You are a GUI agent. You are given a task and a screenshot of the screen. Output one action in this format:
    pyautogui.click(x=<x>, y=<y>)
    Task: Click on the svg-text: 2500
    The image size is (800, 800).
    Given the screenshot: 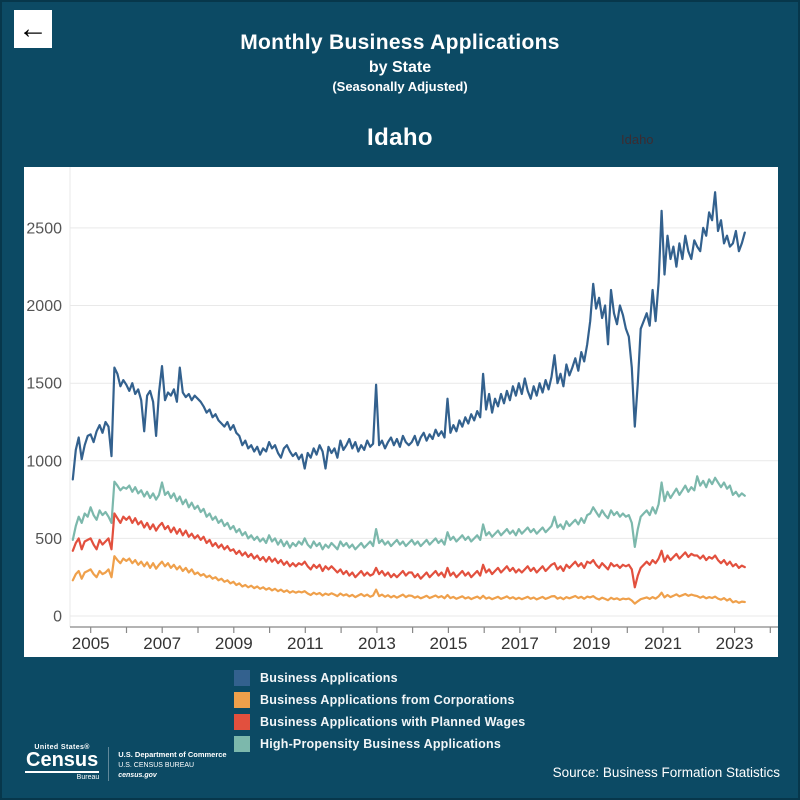 What is the action you would take?
    pyautogui.click(x=44, y=228)
    